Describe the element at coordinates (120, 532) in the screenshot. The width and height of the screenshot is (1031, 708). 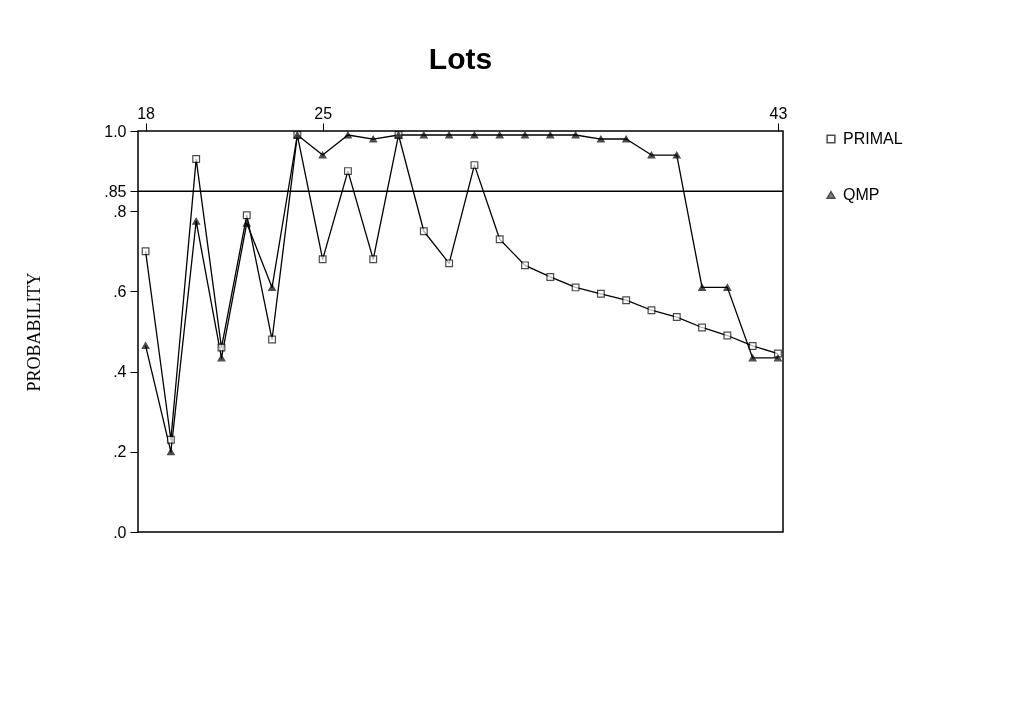
I see `y-tick-label: .0` at that location.